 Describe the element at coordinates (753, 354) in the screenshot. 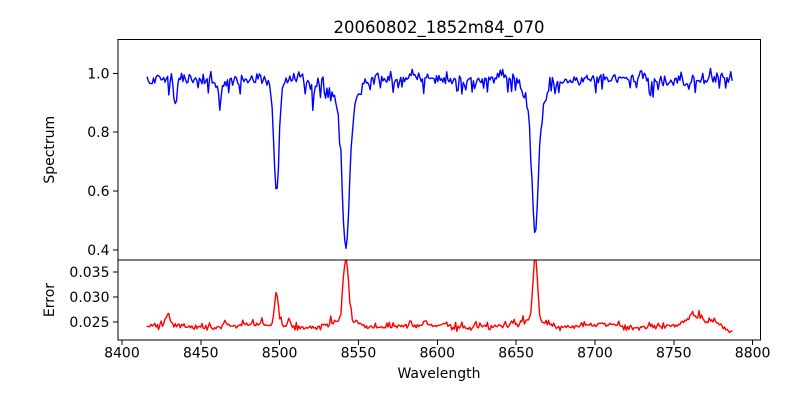

I see `x-tick-label: 8800` at that location.